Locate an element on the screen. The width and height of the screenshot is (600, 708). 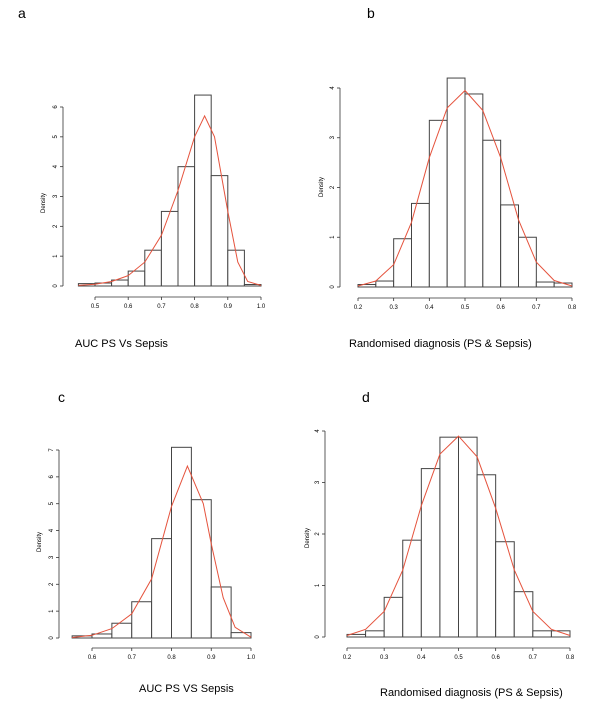
histogram-chart: 0.6 0.7 0.8 0.9 1.0 0 1 2 3 4 5 6 7 is located at coordinates (152, 553).